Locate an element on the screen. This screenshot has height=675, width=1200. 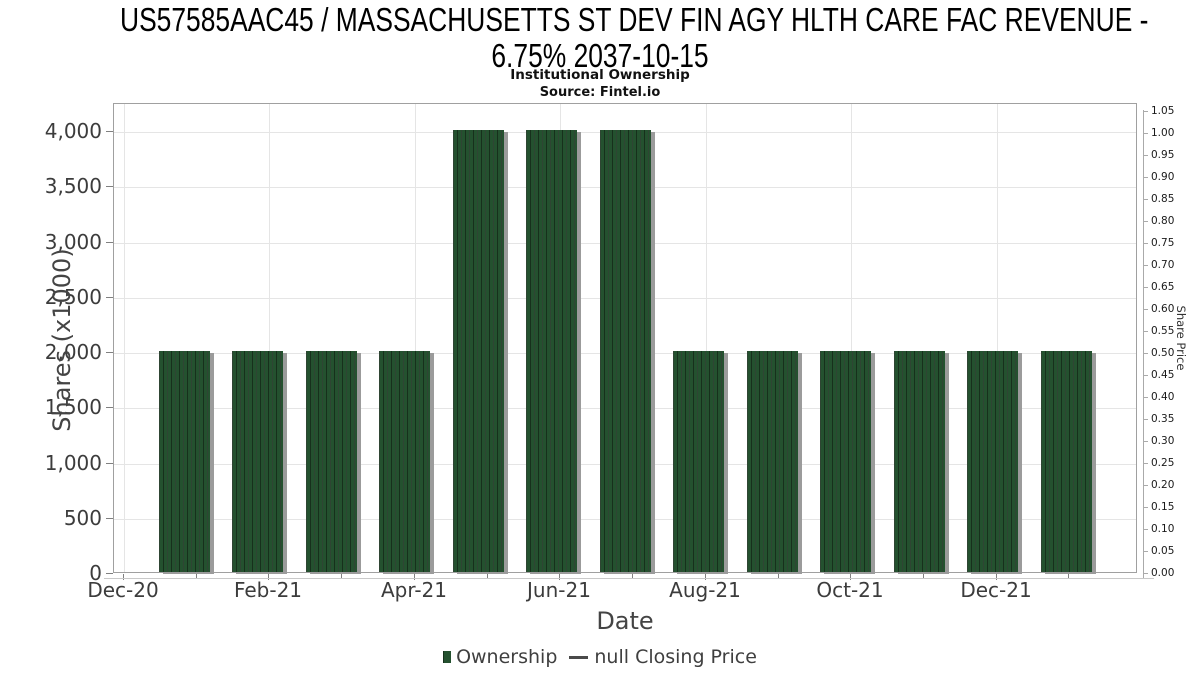
right-tick-label: 0.70 is located at coordinates (1163, 265).